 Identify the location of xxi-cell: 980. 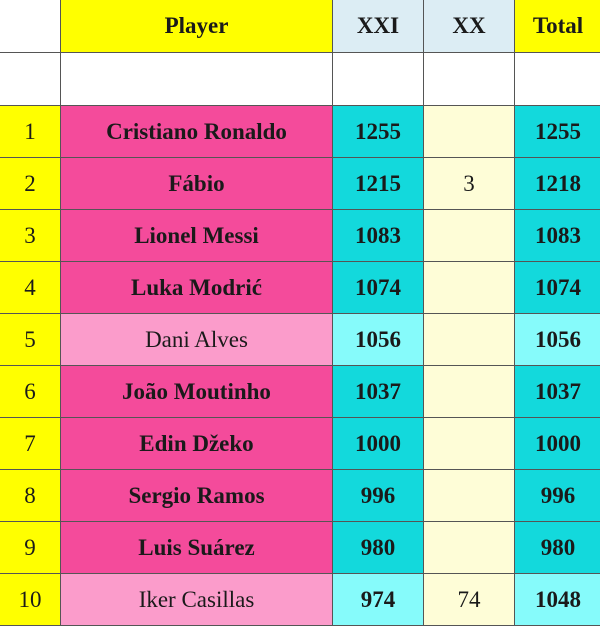
(378, 548).